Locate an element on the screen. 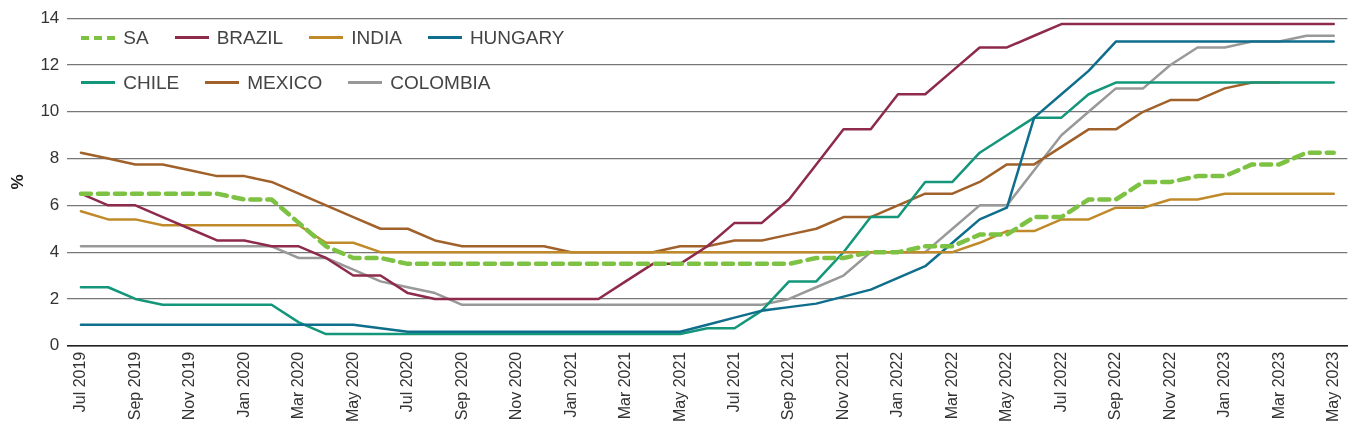  x-tick-label: Jan 2021 is located at coordinates (570, 384).